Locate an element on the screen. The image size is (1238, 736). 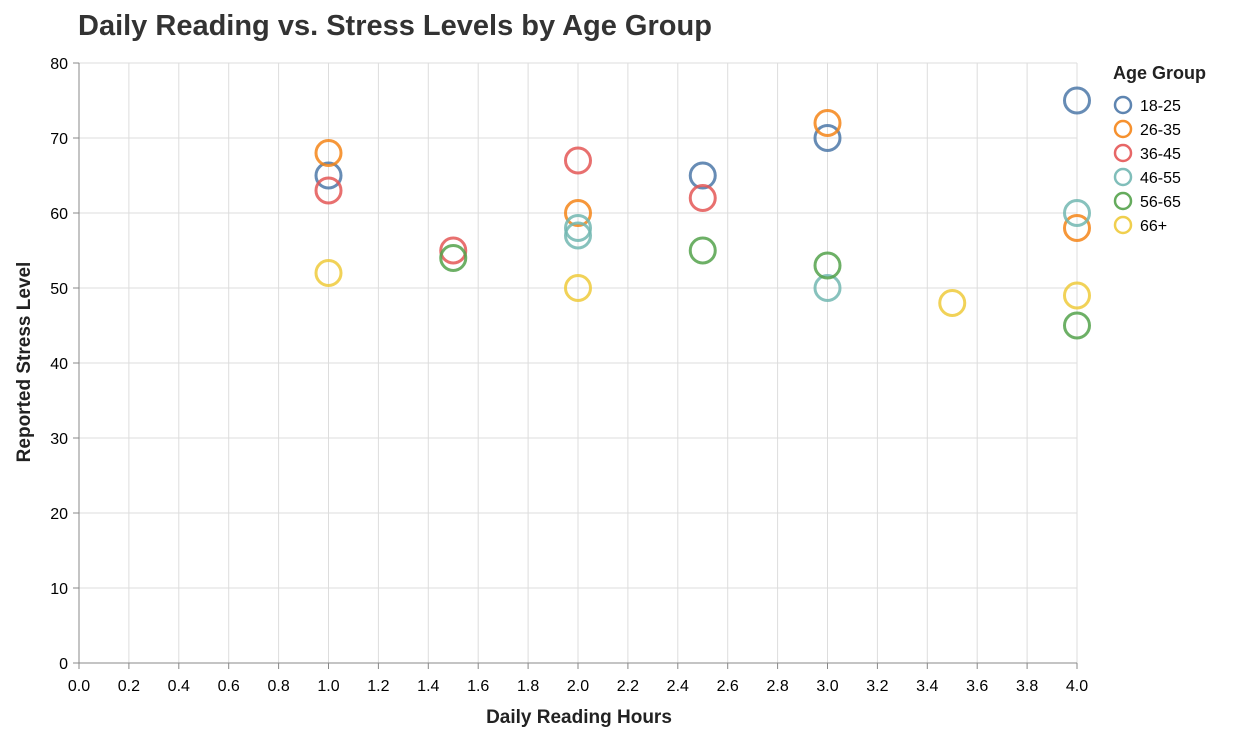
y-tick-label: 50 is located at coordinates (59, 289).